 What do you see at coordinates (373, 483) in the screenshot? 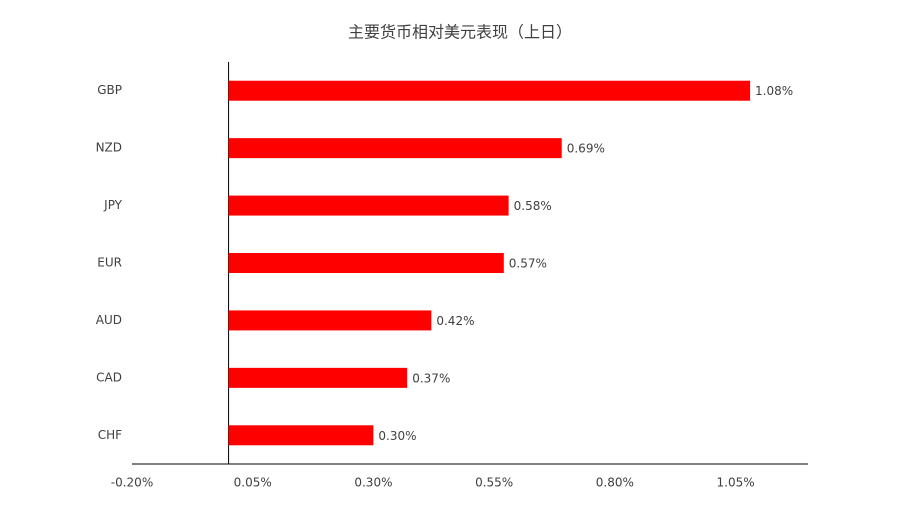
I see `x-tick-label: 0.30%` at bounding box center [373, 483].